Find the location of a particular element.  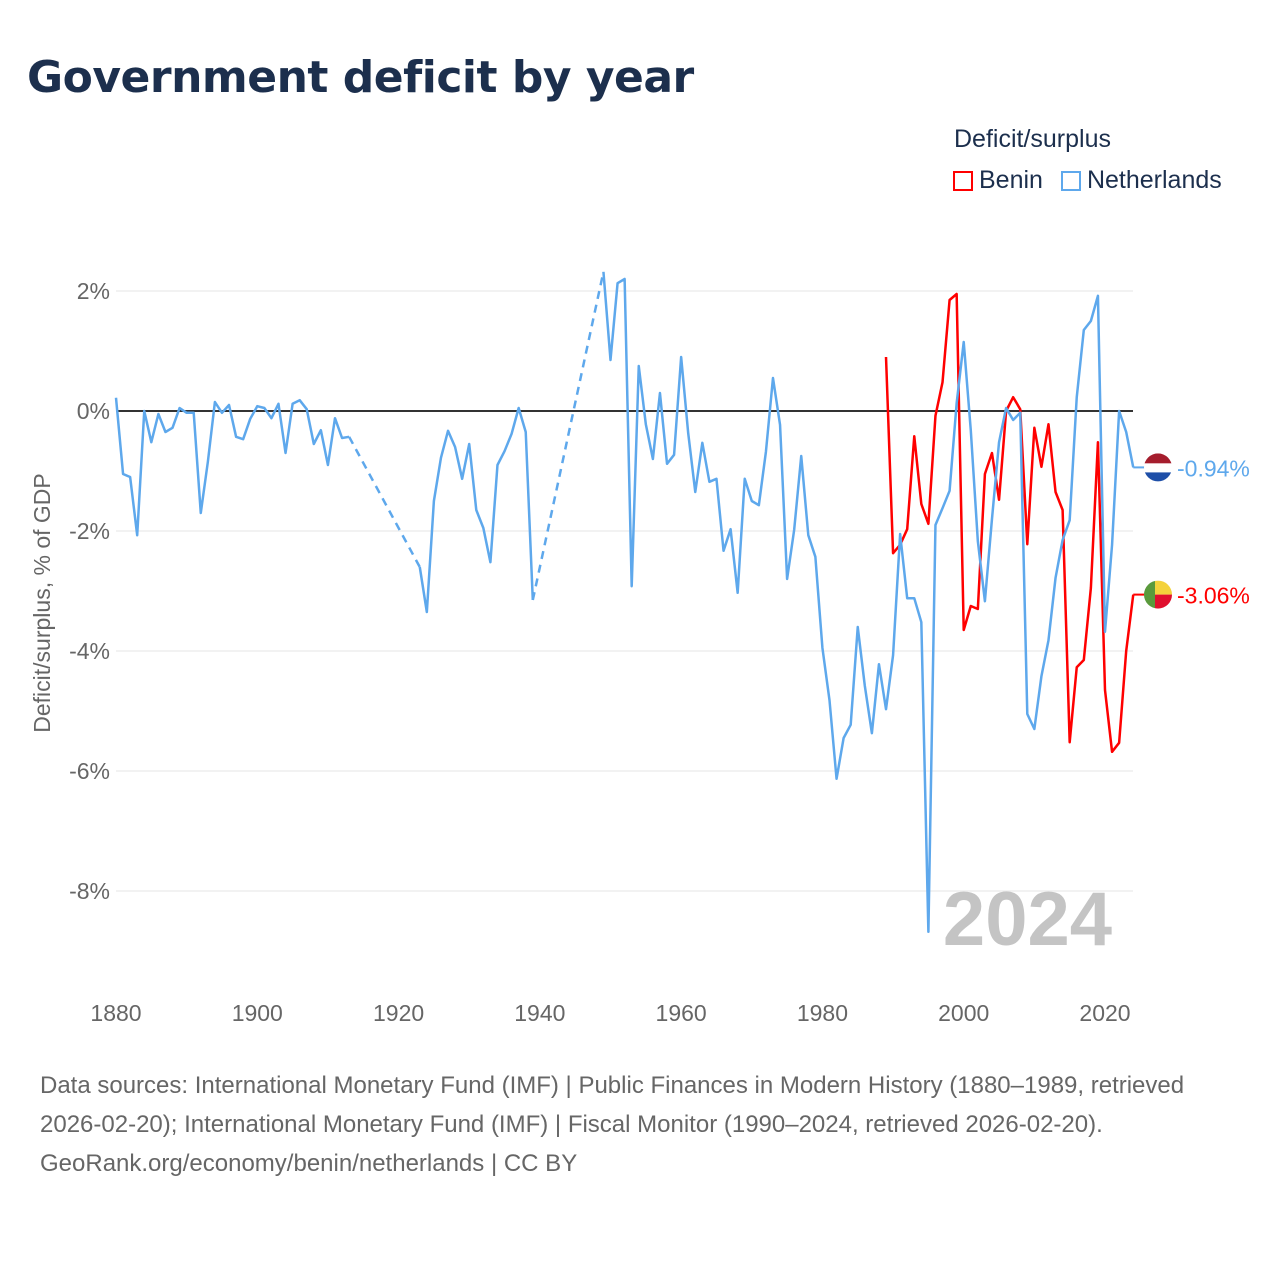

series-end-label-netherlands: -0.94% is located at coordinates (1213, 468).